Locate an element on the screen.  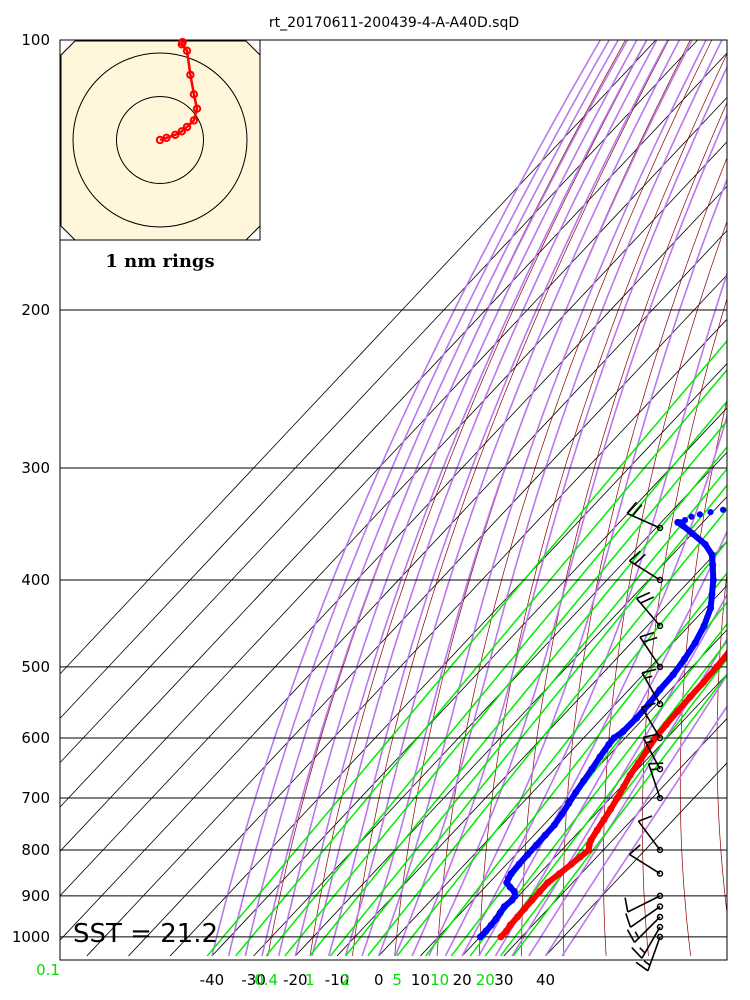
pressure-tick-label: 300 is located at coordinates (35, 468).